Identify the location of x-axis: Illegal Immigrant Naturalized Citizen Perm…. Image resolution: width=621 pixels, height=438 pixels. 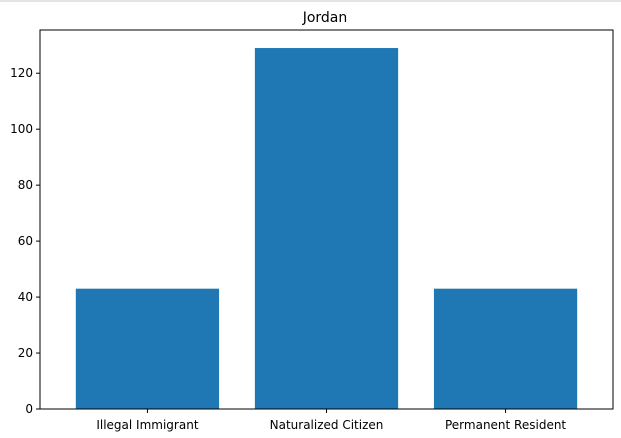
(331, 420).